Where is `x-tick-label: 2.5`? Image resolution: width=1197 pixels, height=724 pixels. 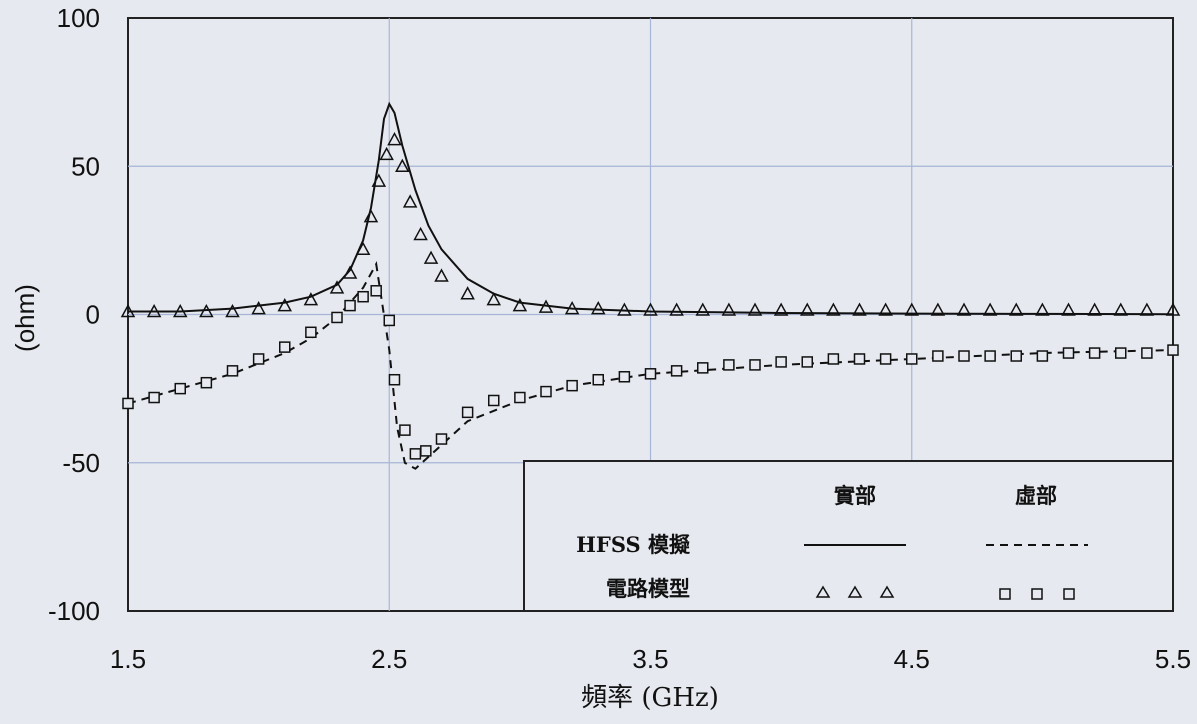 x-tick-label: 2.5 is located at coordinates (389, 659).